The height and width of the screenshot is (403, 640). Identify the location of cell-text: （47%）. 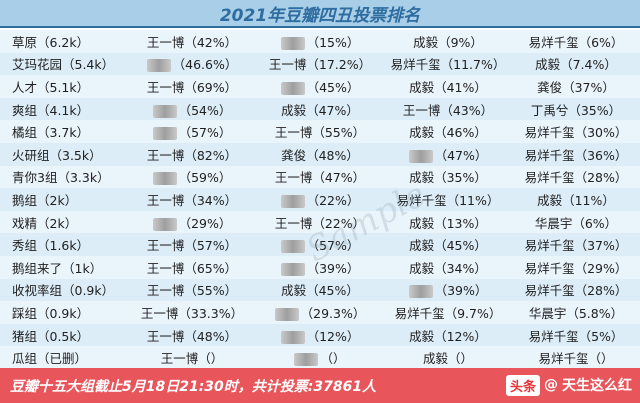
(461, 155).